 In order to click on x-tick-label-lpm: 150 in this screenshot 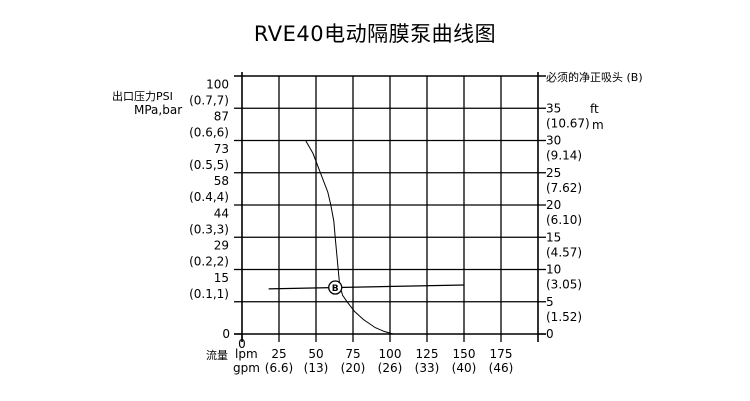, I will do `click(464, 354)`.